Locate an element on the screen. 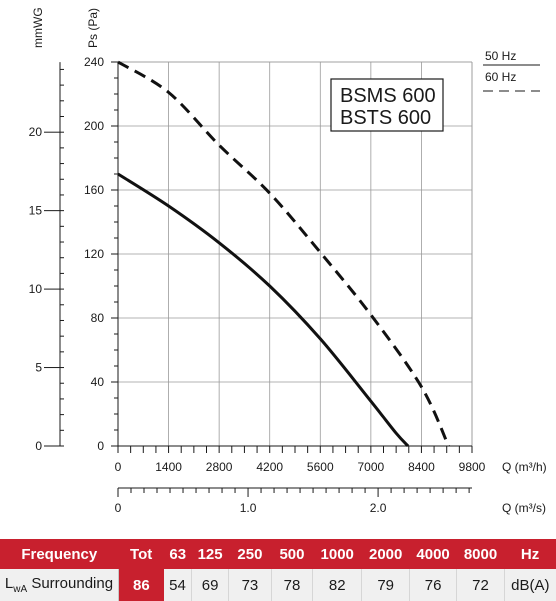 The image size is (556, 601). y-tick-label: 240 is located at coordinates (94, 62).